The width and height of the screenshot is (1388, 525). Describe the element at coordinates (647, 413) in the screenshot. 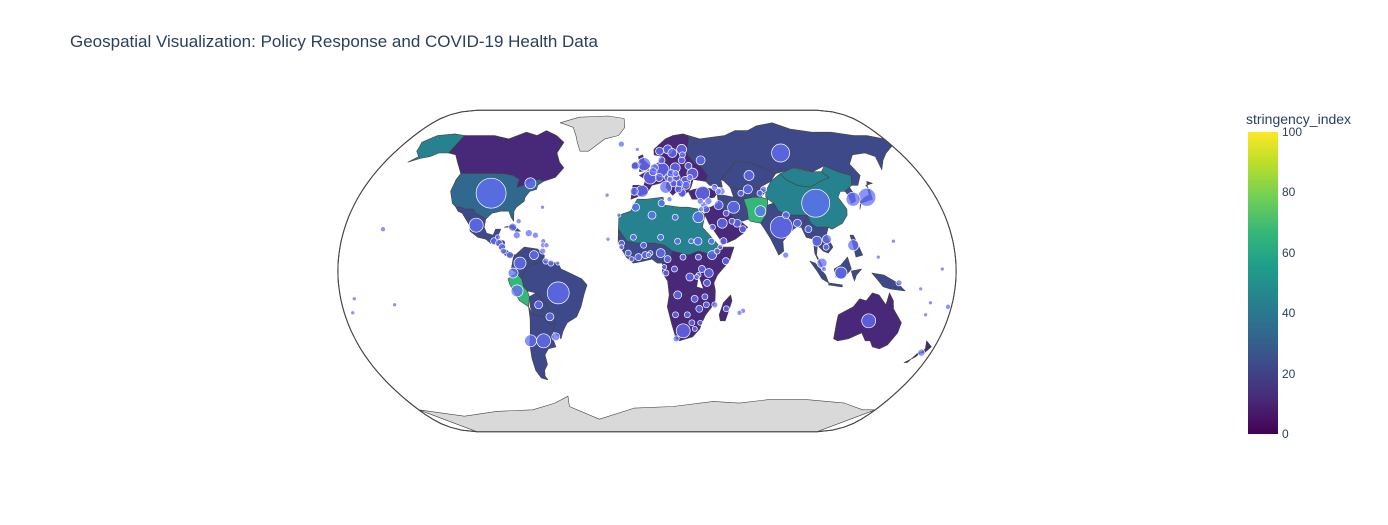

I see `country-antarctica` at that location.